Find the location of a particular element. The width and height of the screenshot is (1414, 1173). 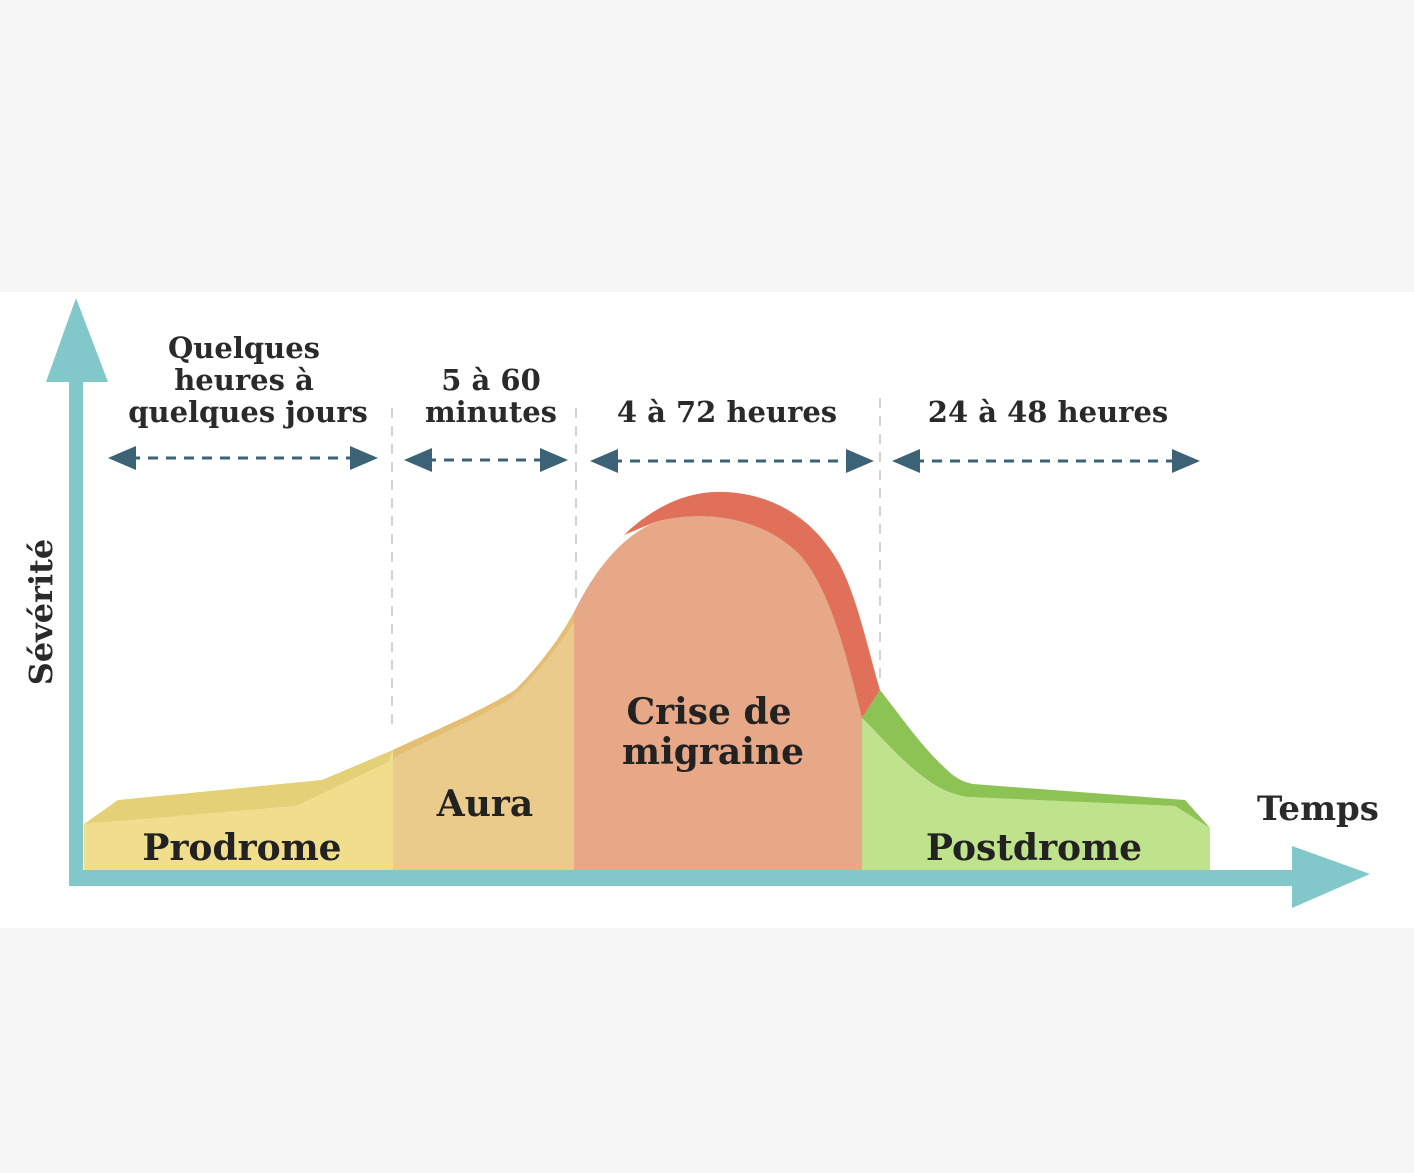

duration-postdrome-line1: 24 à 48 heures is located at coordinates (1048, 412).